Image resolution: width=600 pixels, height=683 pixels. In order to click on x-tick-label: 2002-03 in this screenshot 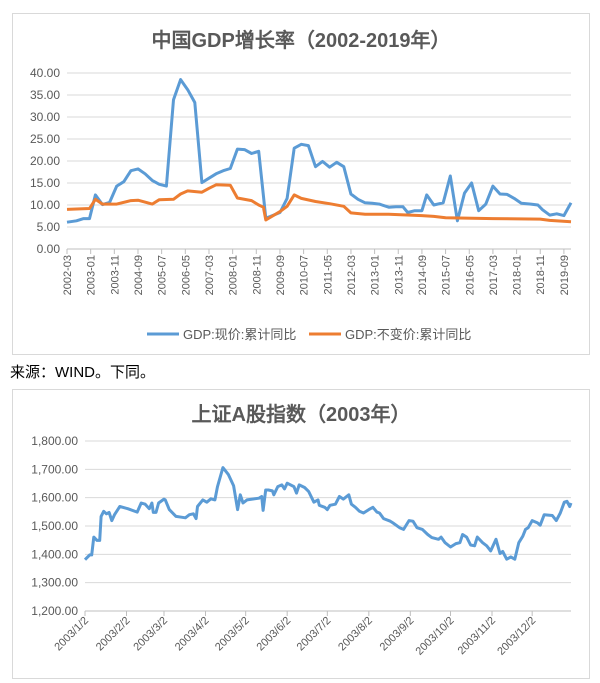, I will do `click(68, 275)`.